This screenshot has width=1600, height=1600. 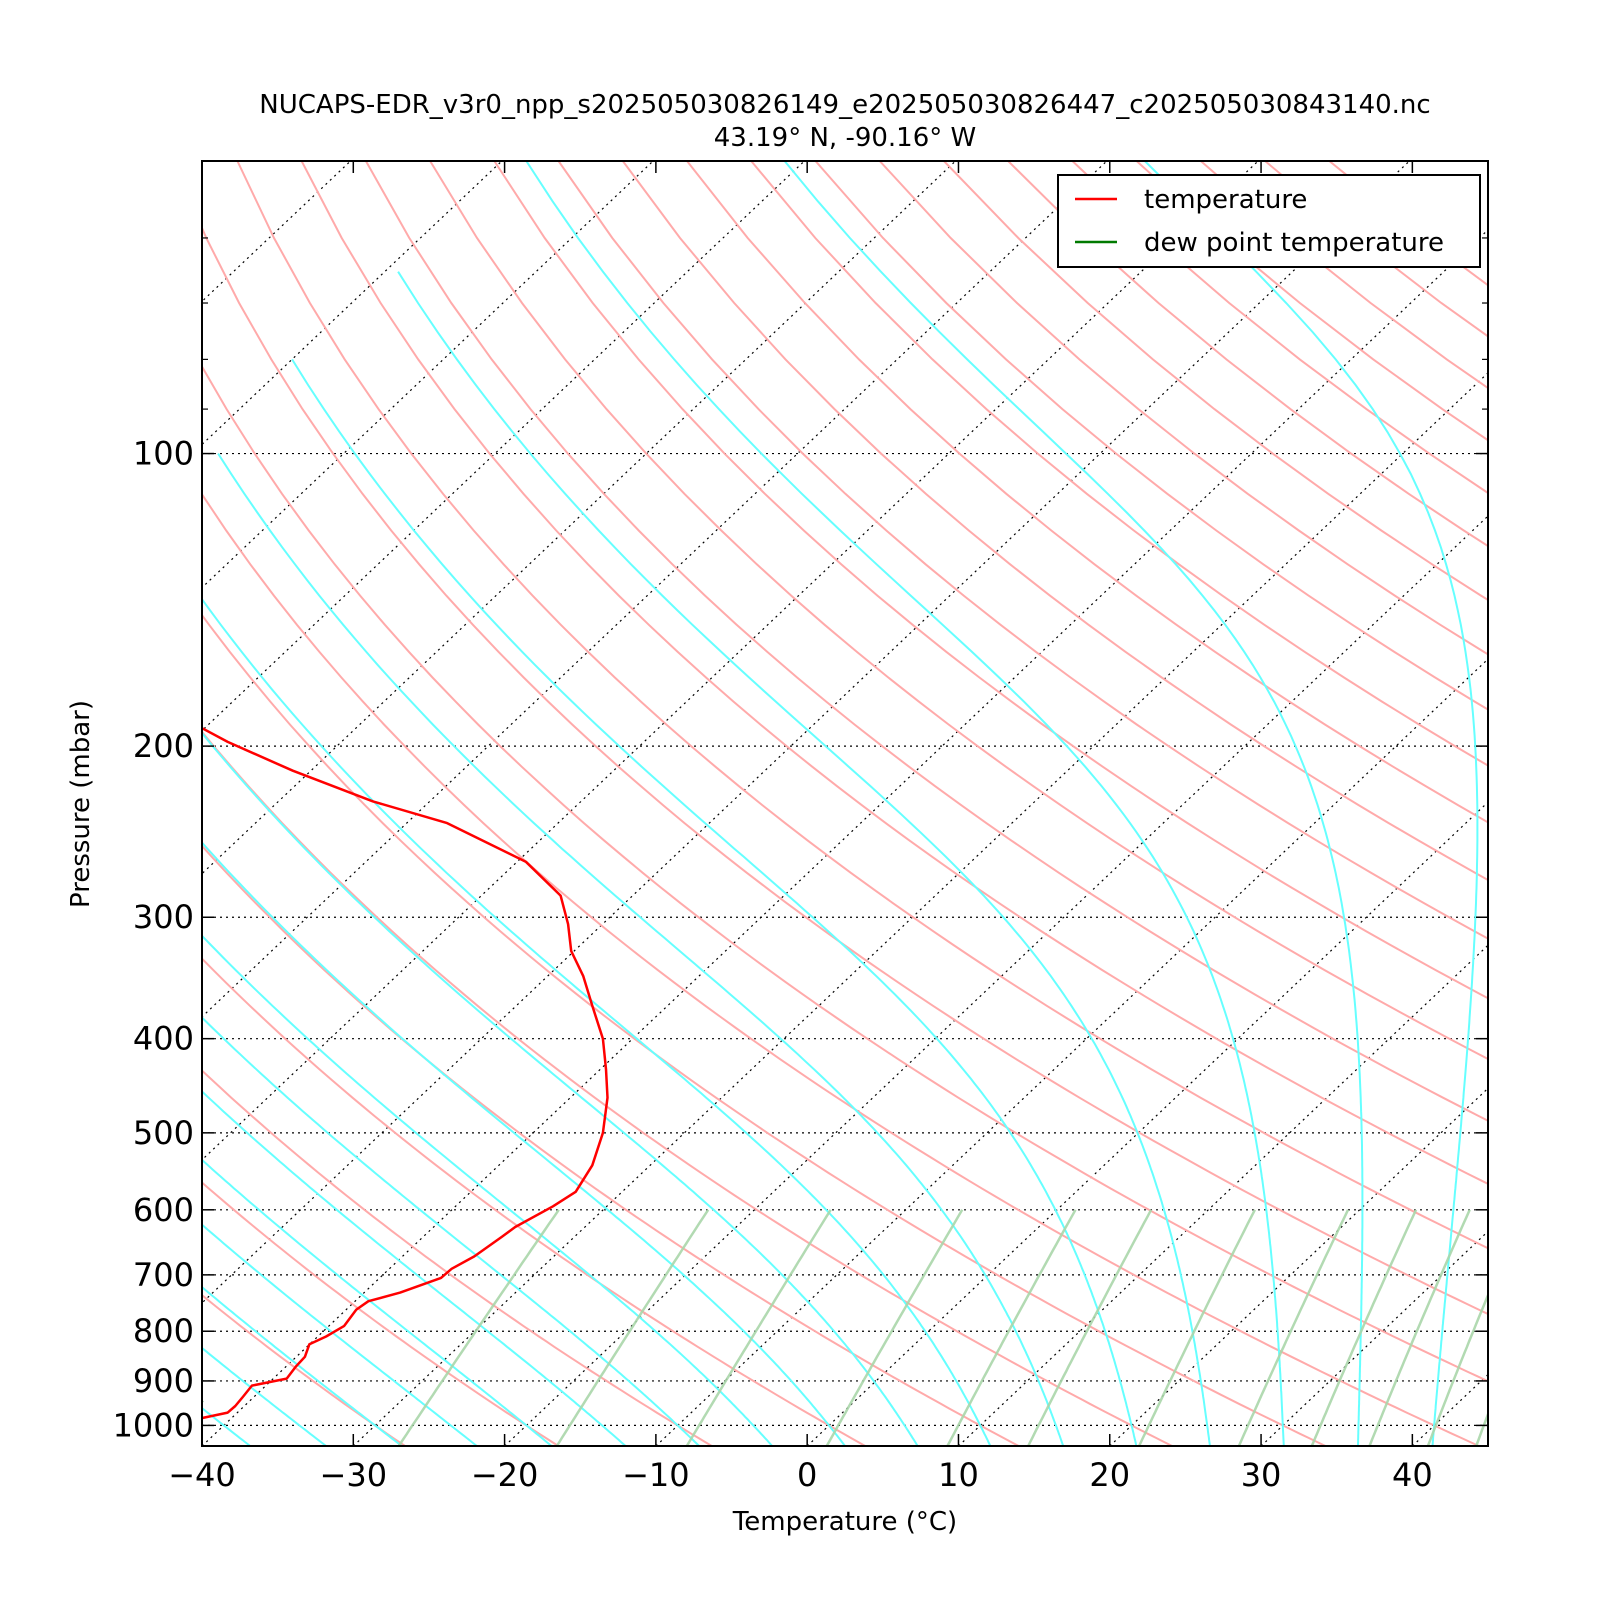 I want to click on y-tick-label: 400, so click(x=163, y=1039).